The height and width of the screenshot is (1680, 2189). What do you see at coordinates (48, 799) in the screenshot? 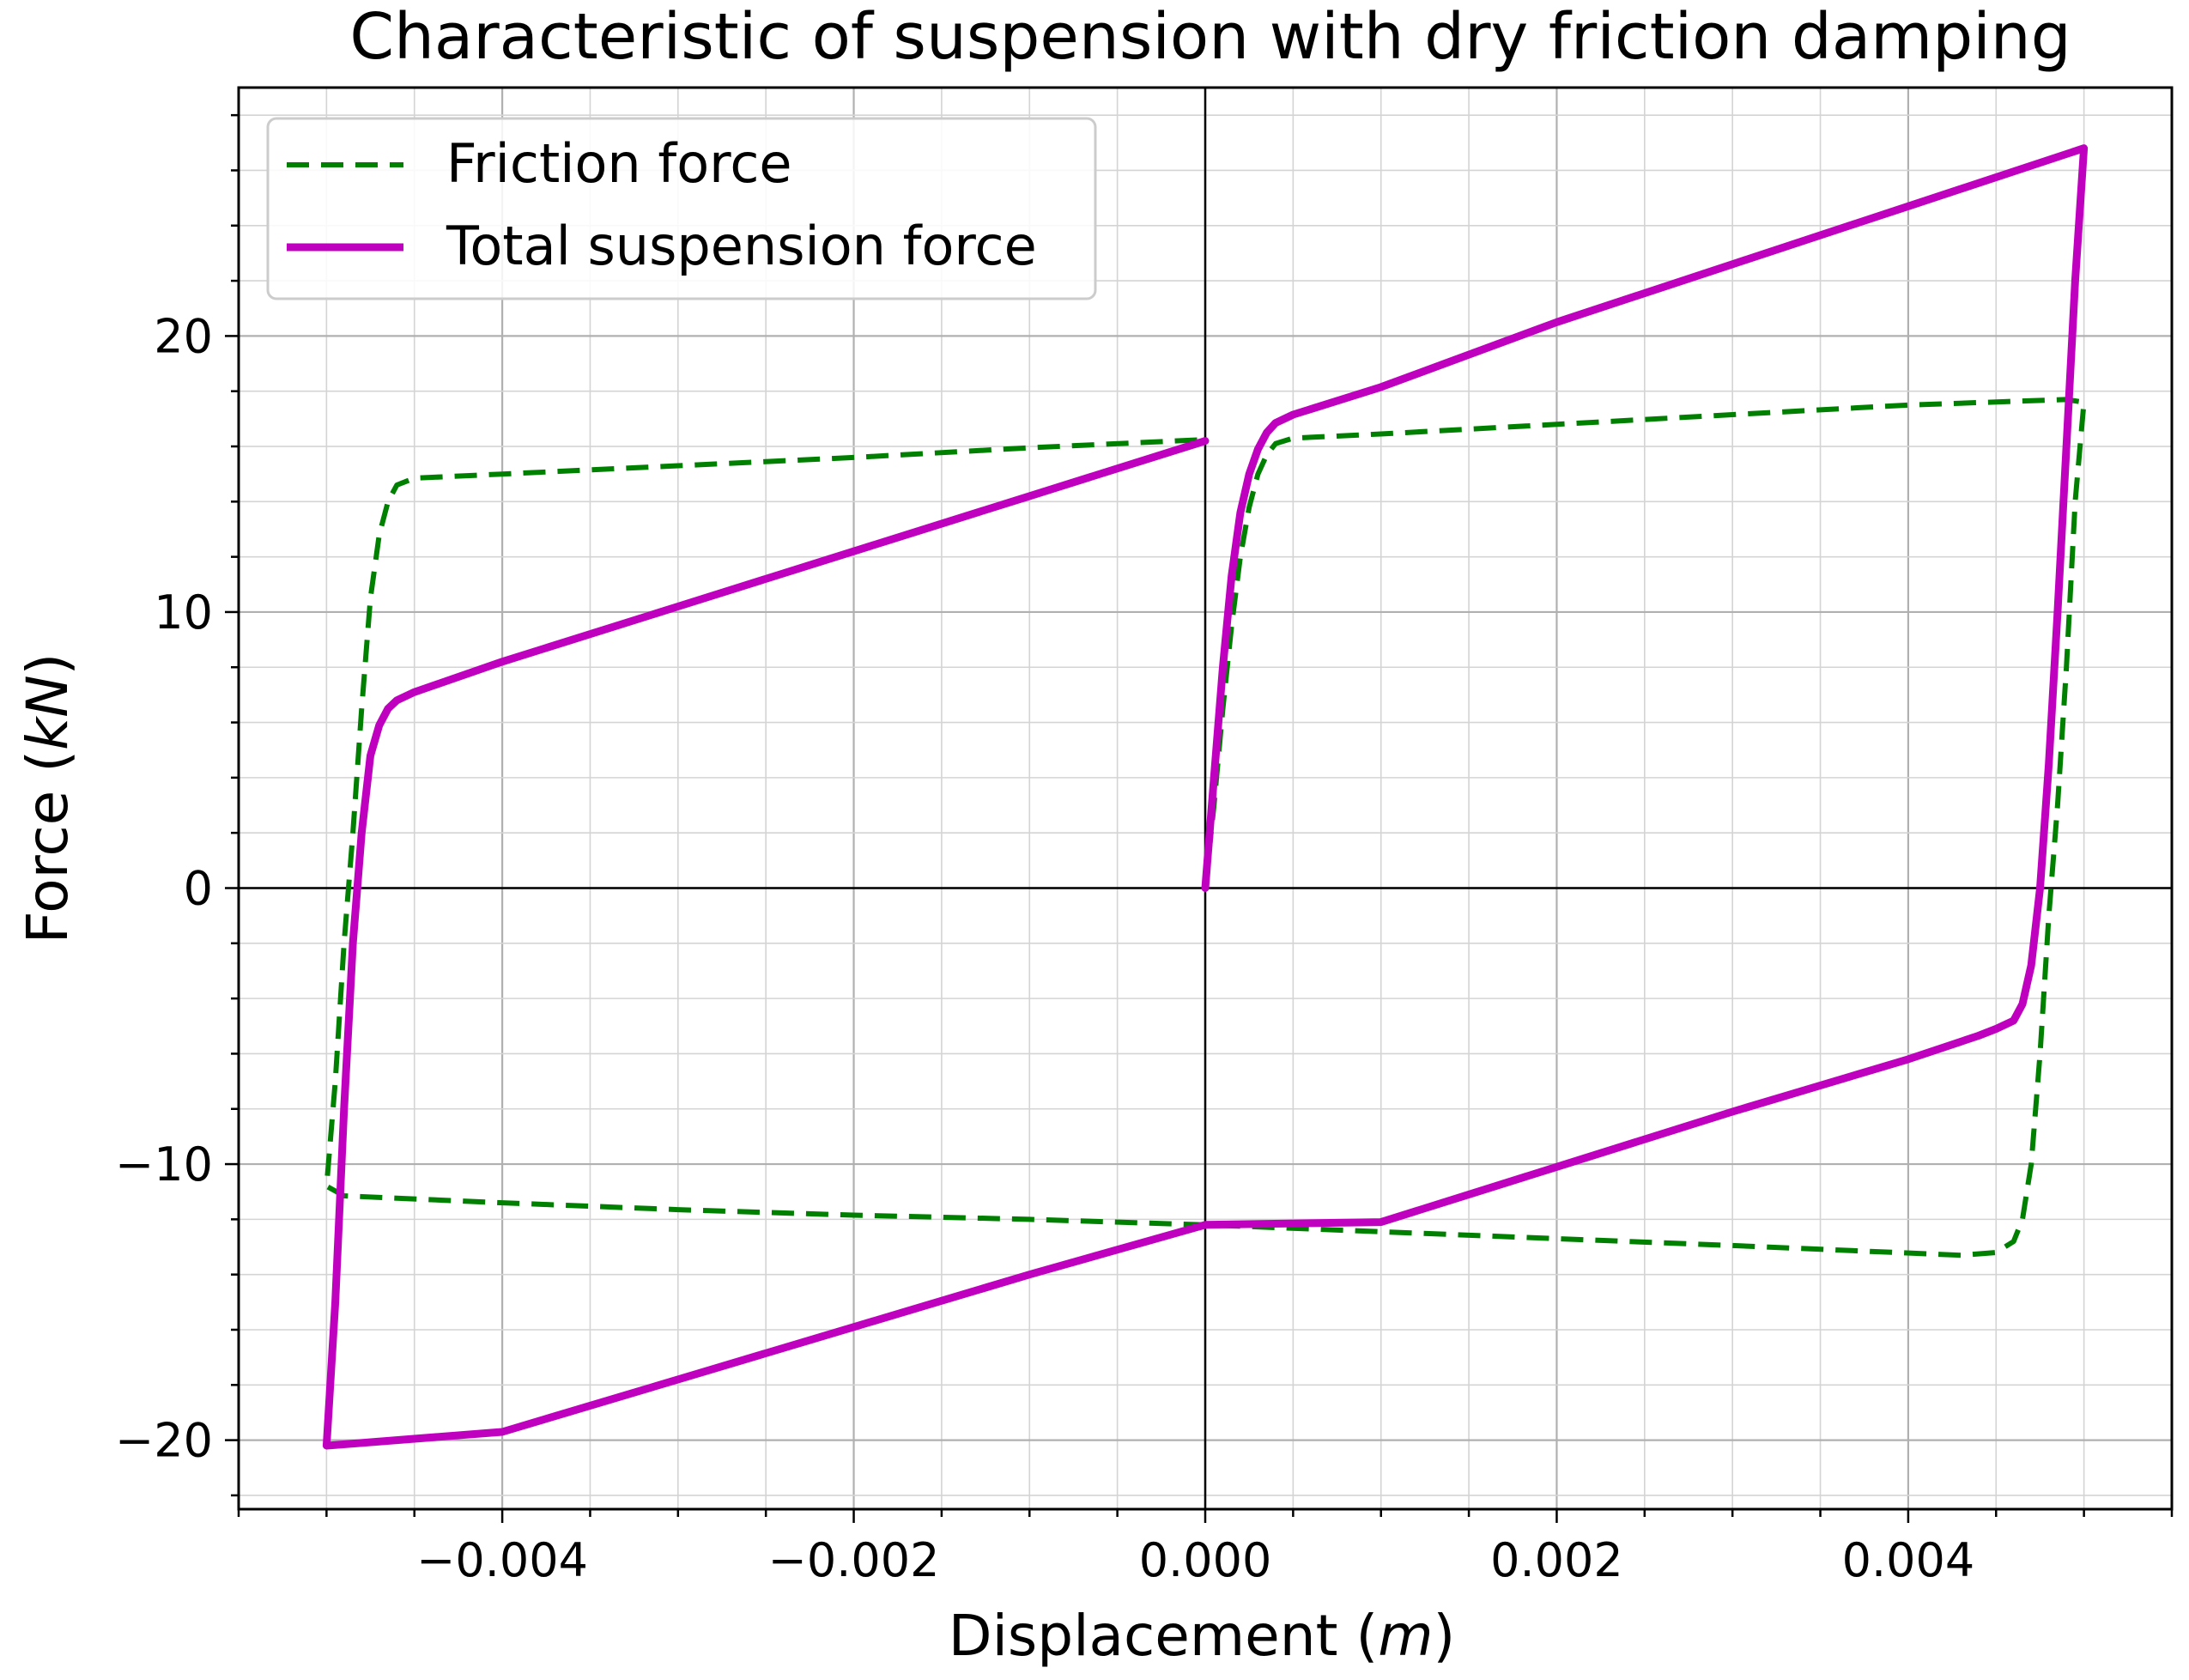
I see `y-axis-label: Force (kN)` at bounding box center [48, 799].